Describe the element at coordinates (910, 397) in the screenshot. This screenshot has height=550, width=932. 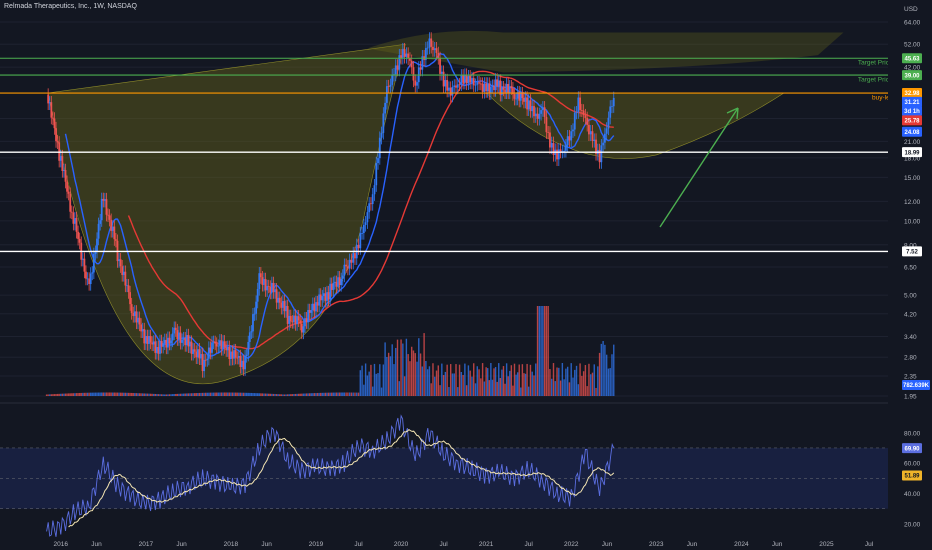
I see `y-tick-label: 1.95` at that location.